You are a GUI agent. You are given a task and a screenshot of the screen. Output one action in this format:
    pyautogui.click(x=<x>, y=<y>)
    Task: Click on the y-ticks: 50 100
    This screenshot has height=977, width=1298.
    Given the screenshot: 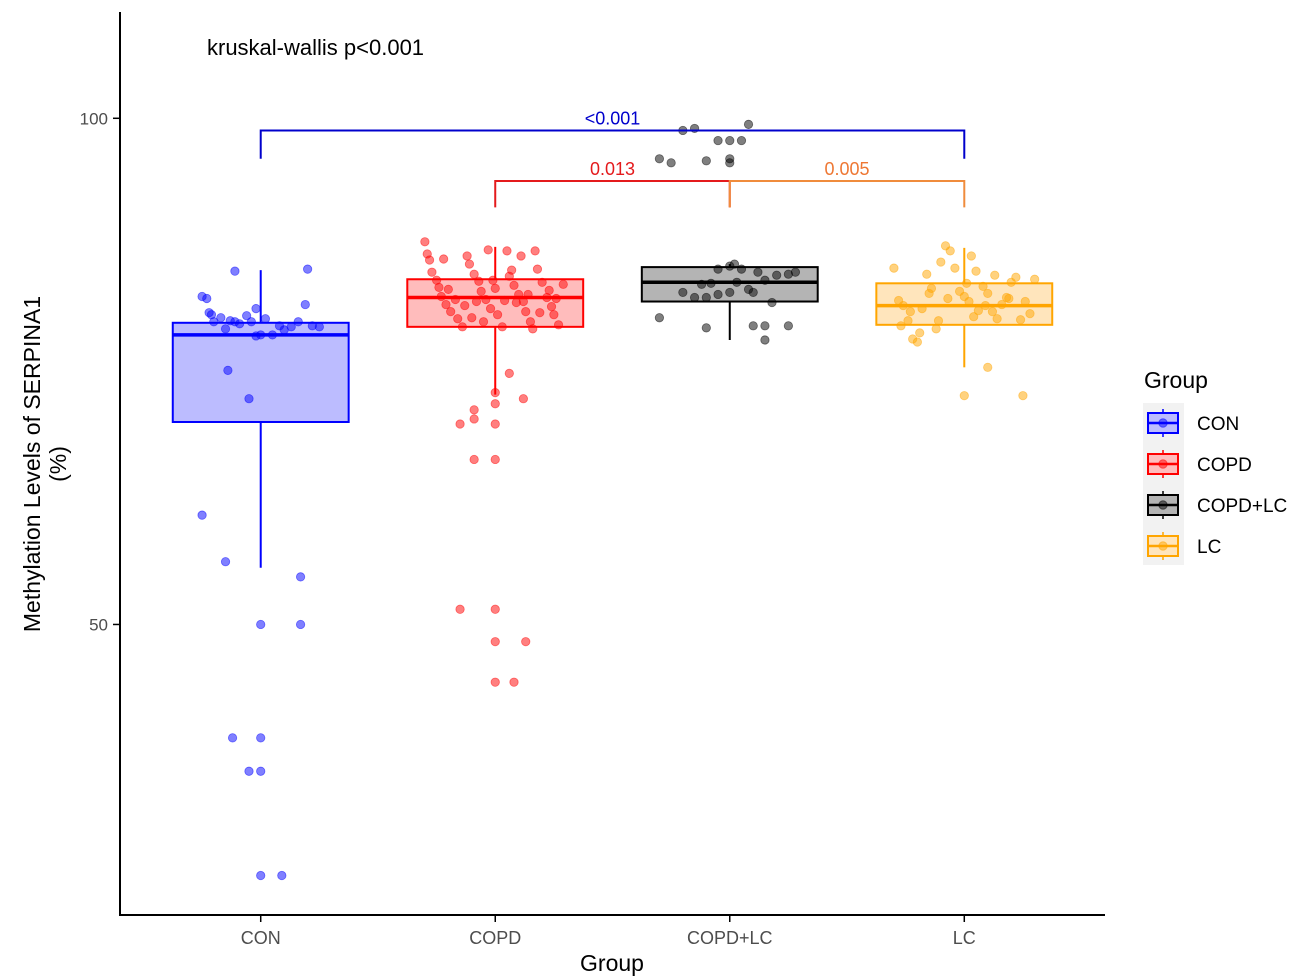 What is the action you would take?
    pyautogui.click(x=100, y=371)
    